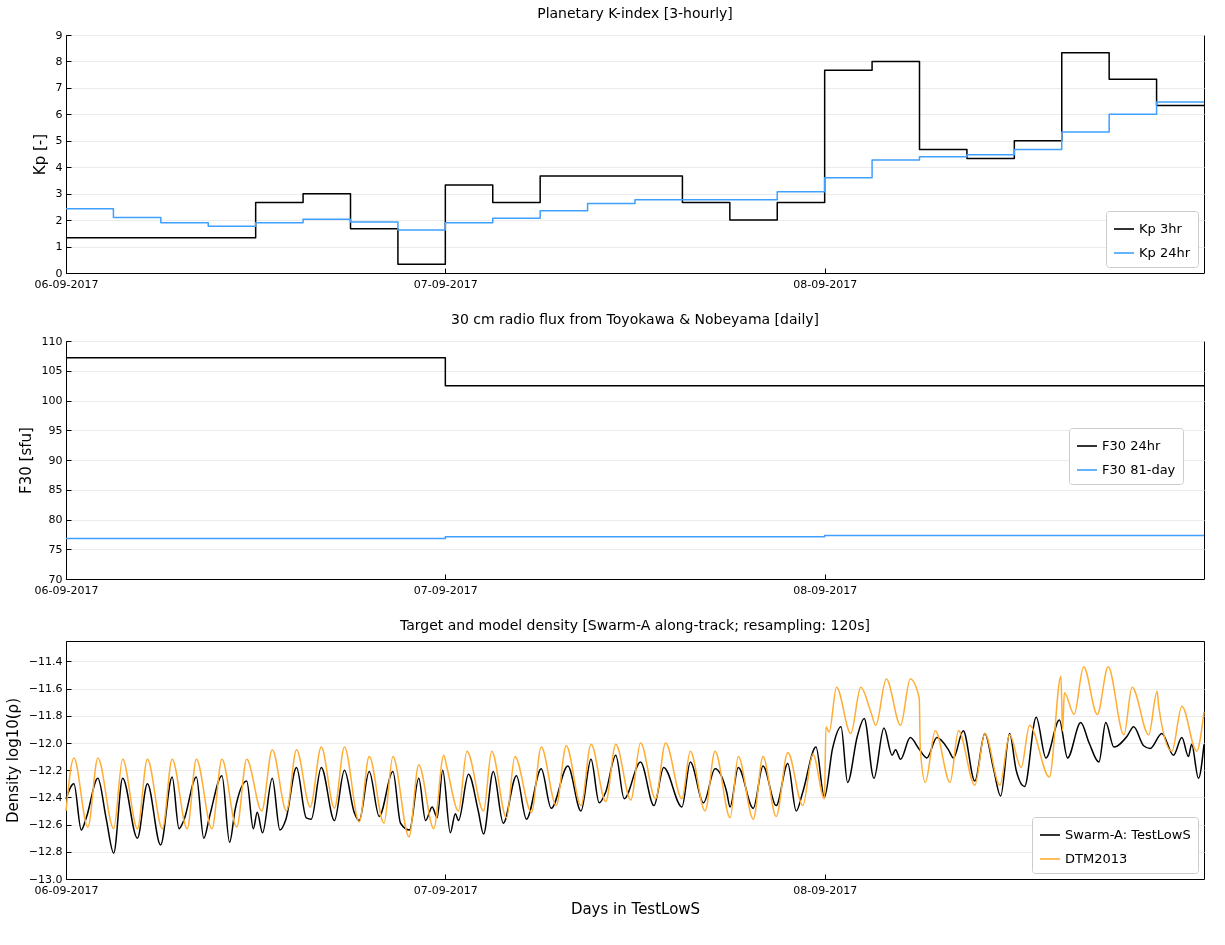 The width and height of the screenshot is (1225, 945). Describe the element at coordinates (39, 154) in the screenshot. I see `y-axis-title: Kp [-]` at that location.